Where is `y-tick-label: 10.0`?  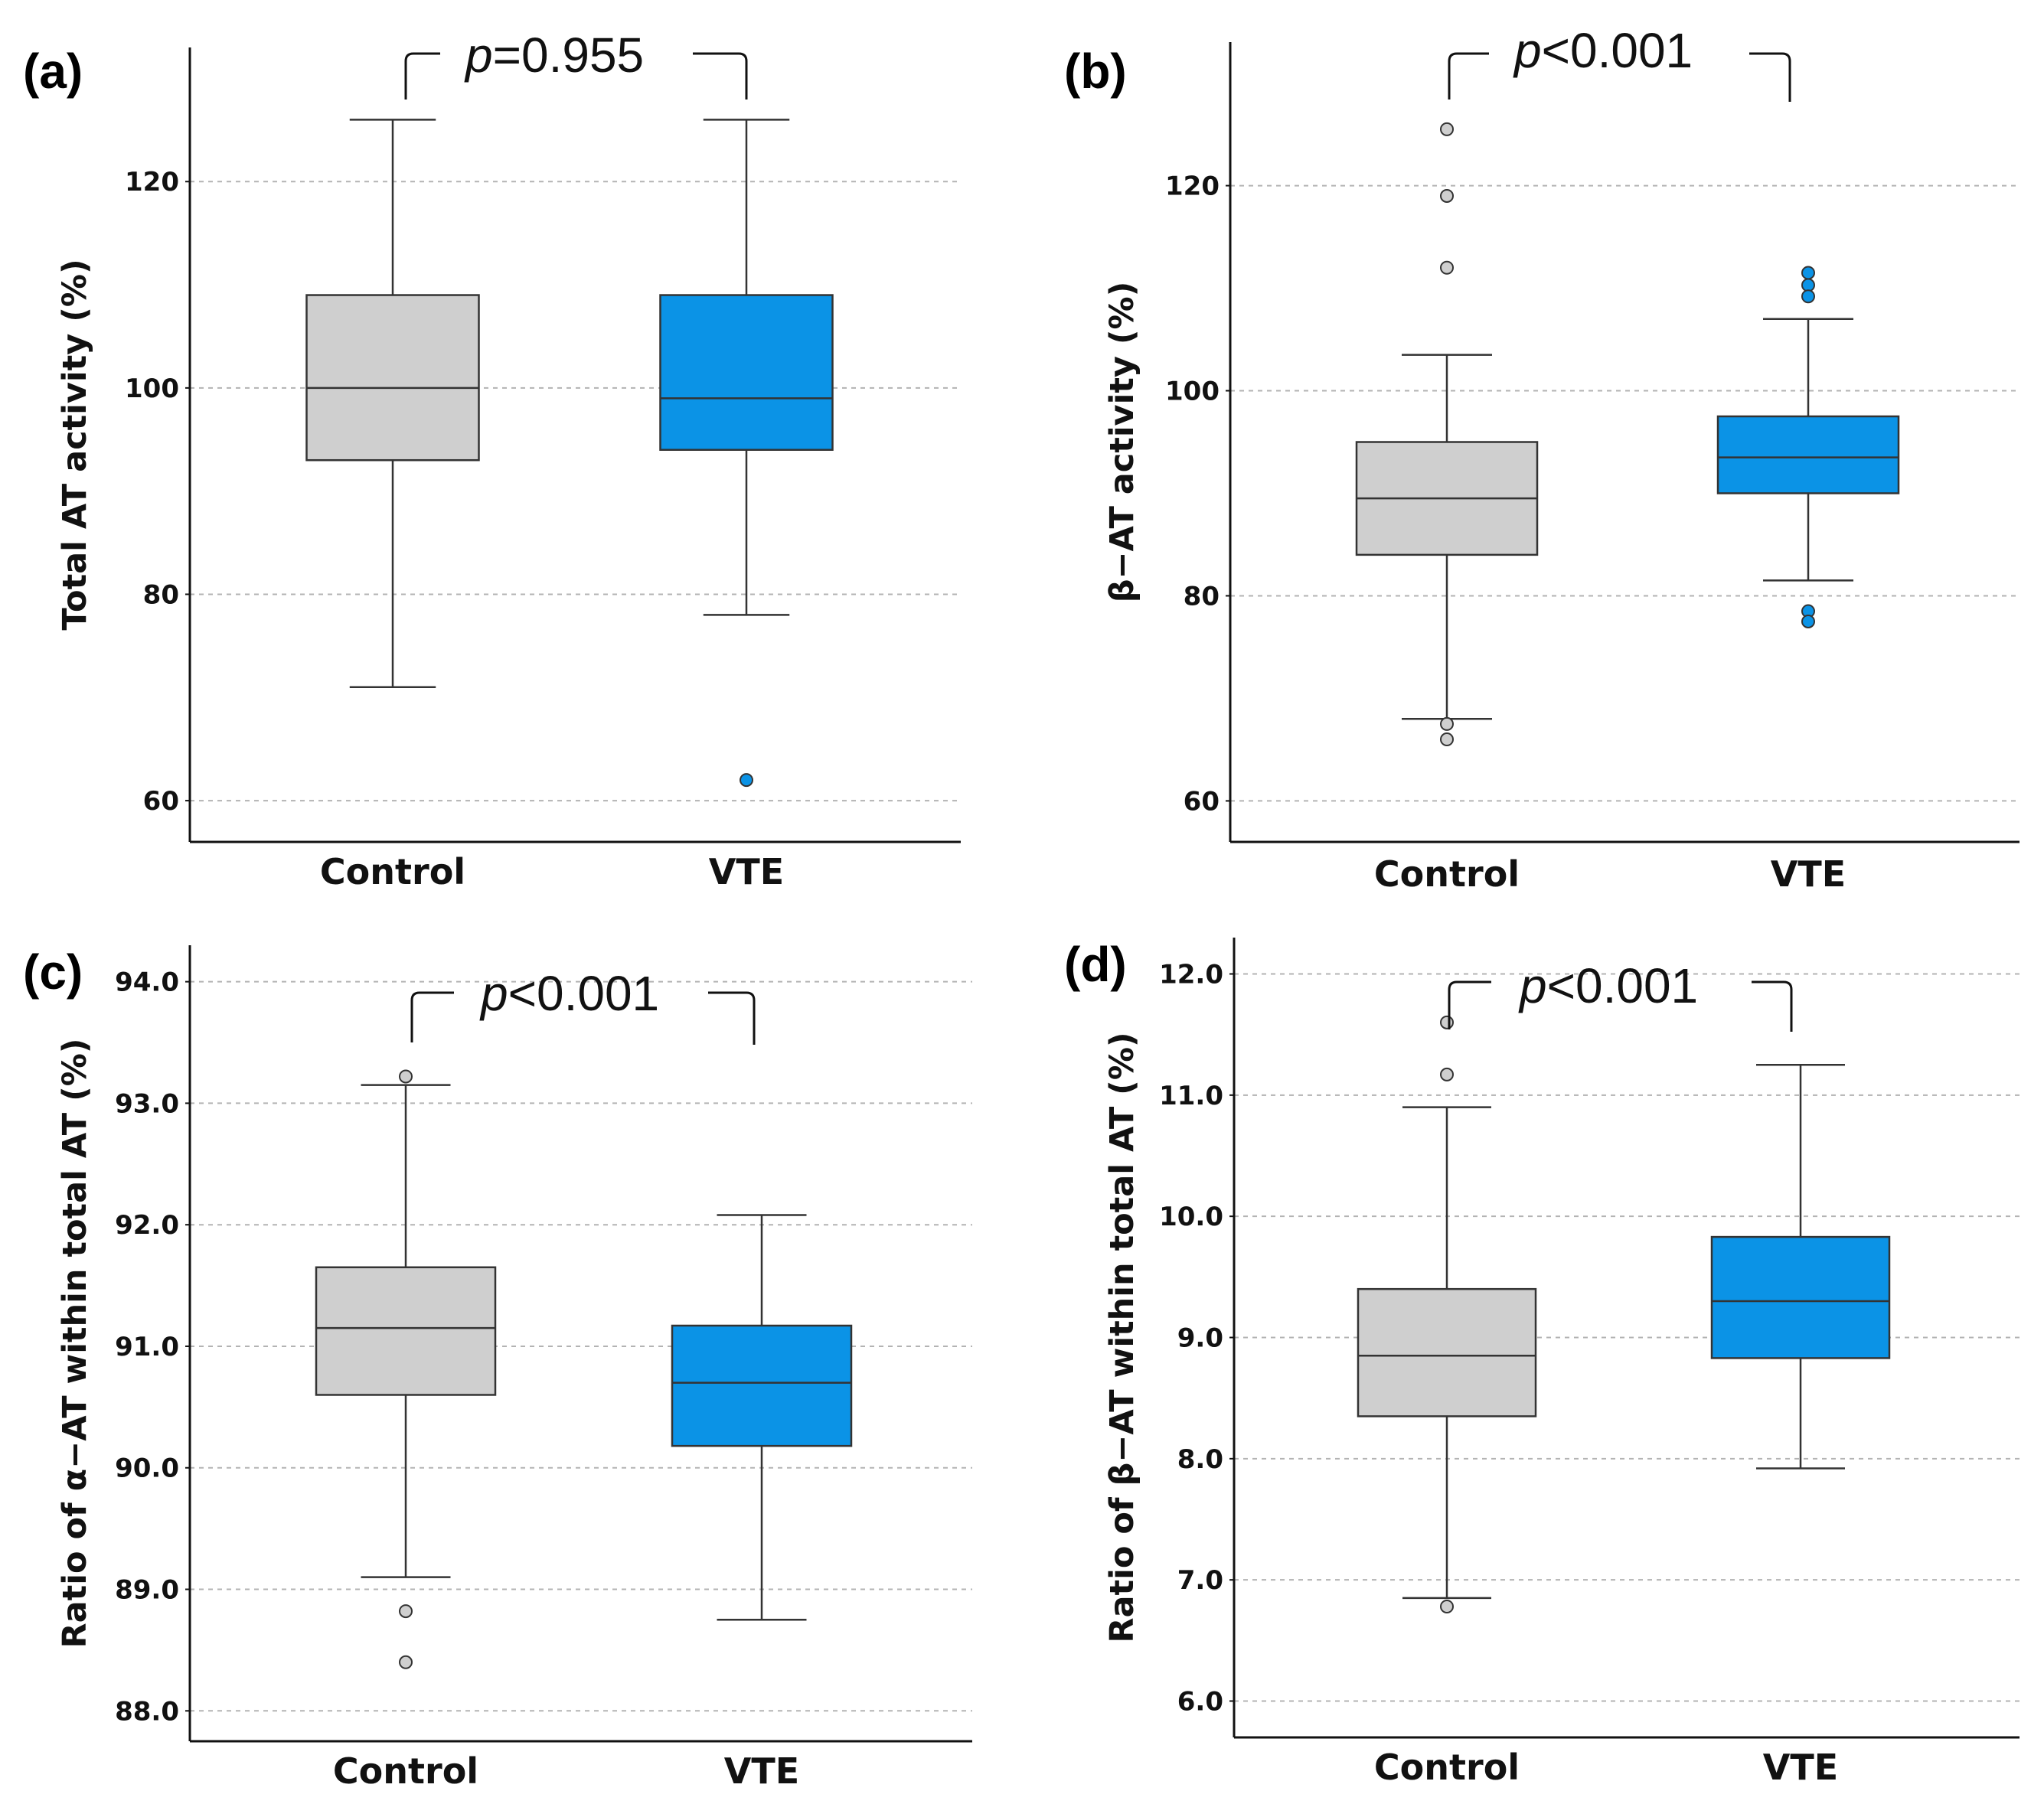 y-tick-label: 10.0 is located at coordinates (1191, 1217).